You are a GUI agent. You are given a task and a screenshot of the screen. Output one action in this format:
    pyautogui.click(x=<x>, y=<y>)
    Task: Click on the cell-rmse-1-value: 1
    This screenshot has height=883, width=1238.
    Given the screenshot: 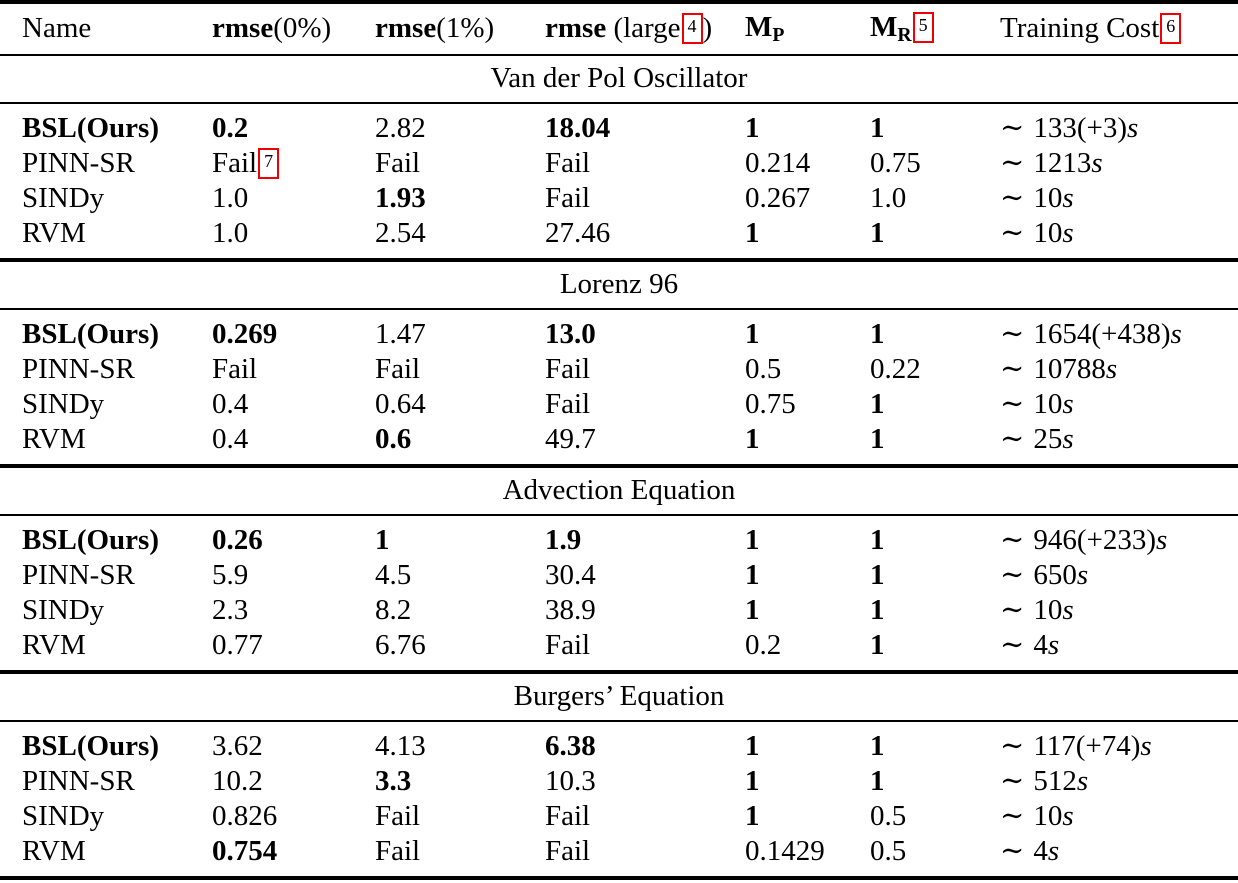 What is the action you would take?
    pyautogui.click(x=382, y=539)
    